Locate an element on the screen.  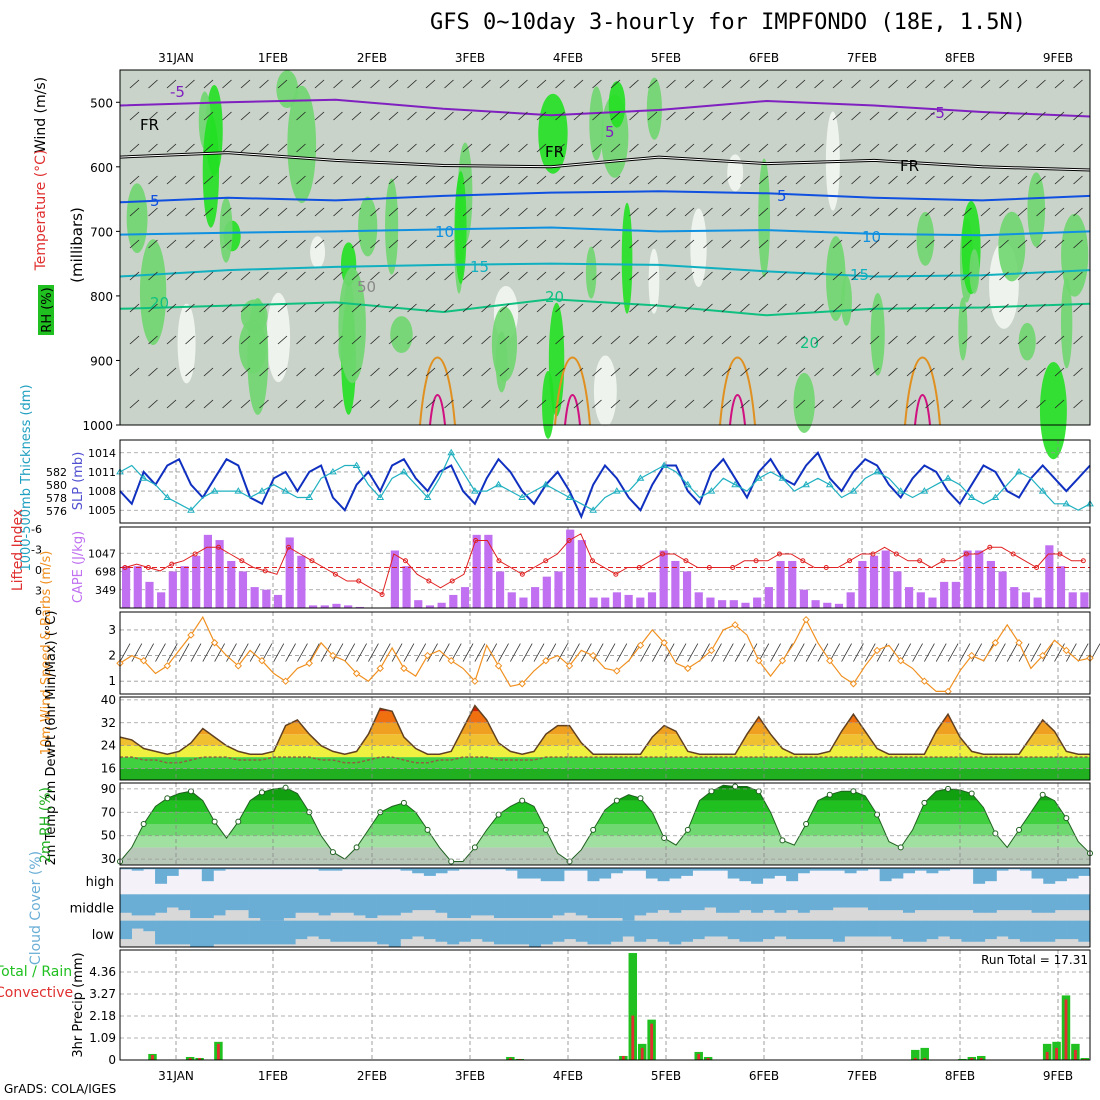
rh-marker is located at coordinates (545, 829).